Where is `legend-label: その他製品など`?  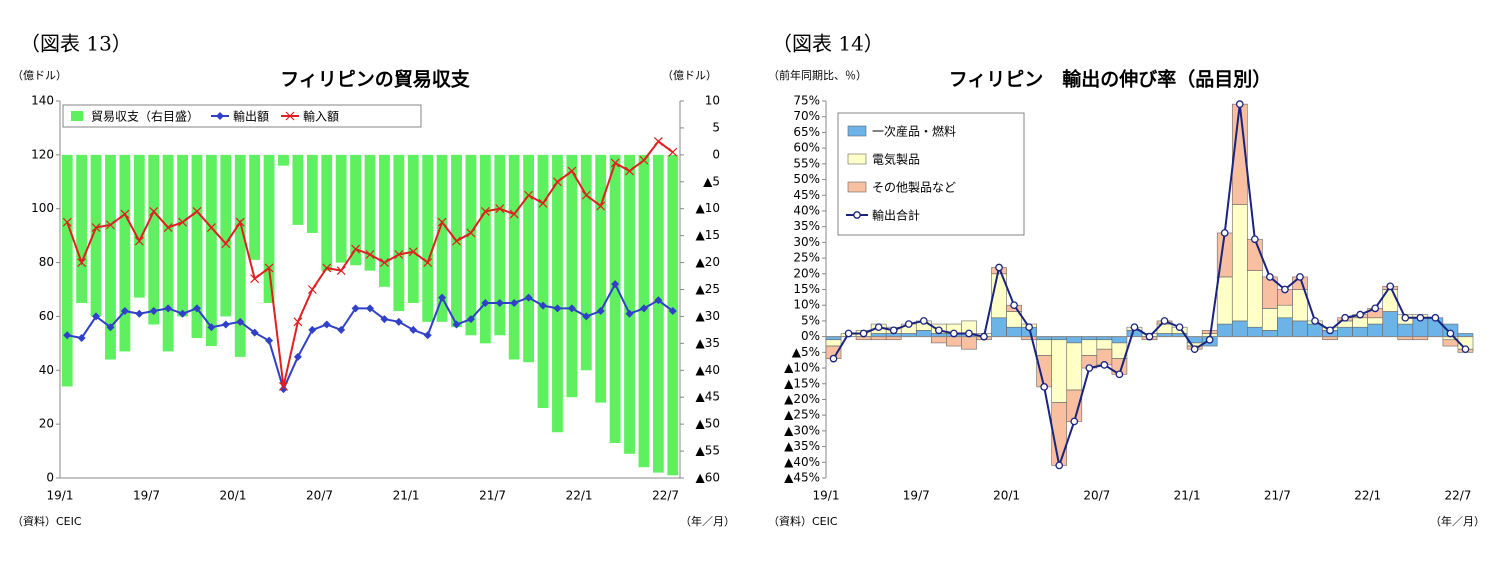 legend-label: その他製品など is located at coordinates (914, 188).